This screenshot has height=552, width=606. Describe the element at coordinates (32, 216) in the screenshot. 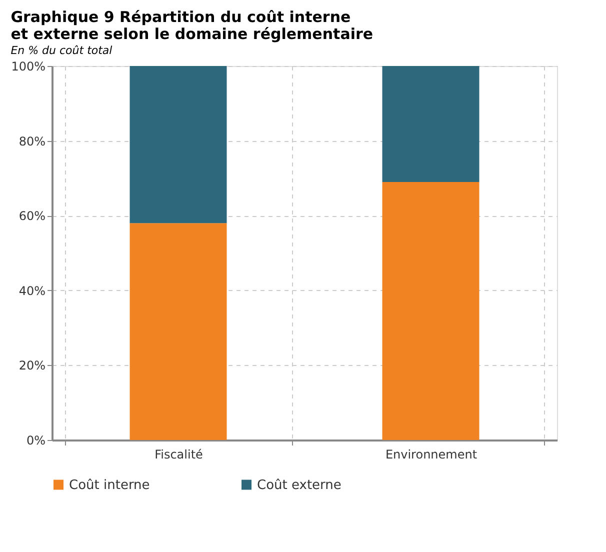

I see `y-tick-label: 60%` at that location.